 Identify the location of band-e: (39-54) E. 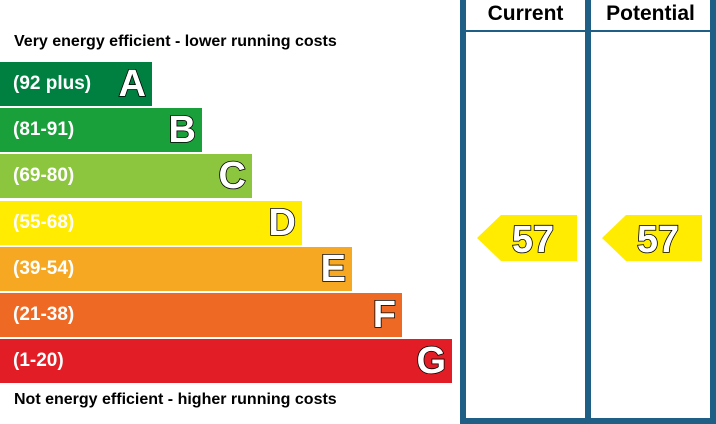
(176, 269).